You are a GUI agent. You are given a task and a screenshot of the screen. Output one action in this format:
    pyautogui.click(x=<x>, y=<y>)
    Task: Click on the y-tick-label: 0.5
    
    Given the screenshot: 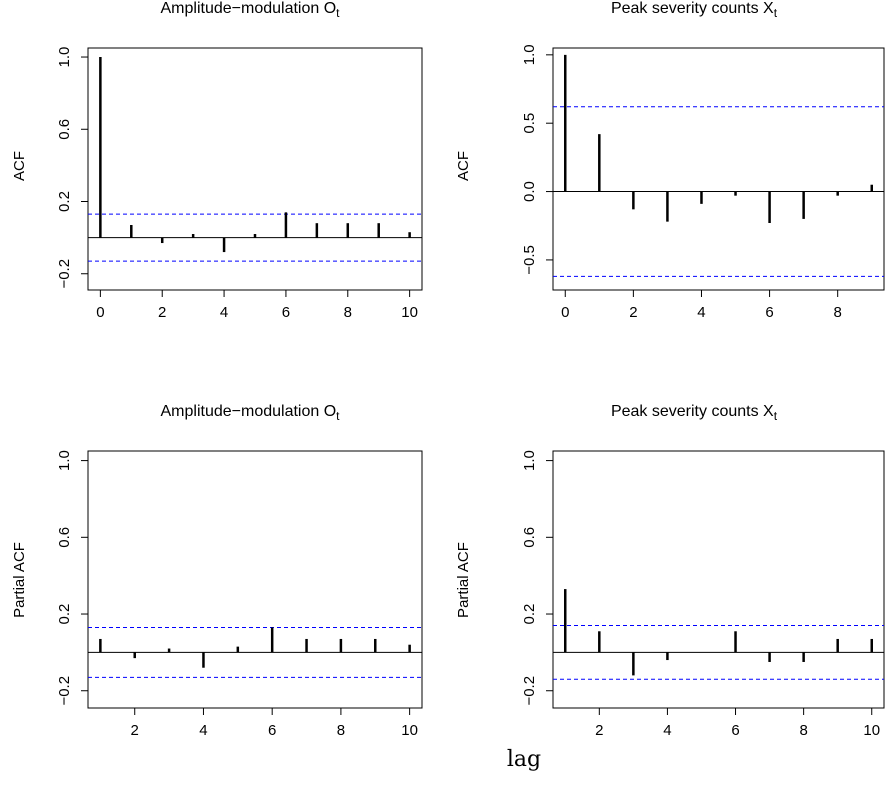 What is the action you would take?
    pyautogui.click(x=529, y=123)
    